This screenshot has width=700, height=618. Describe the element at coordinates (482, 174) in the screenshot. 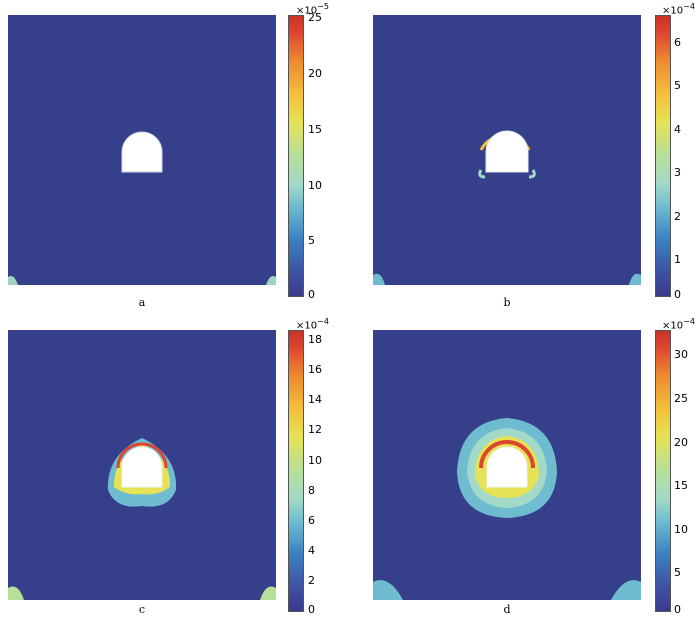

I see `left-foot-zone` at that location.